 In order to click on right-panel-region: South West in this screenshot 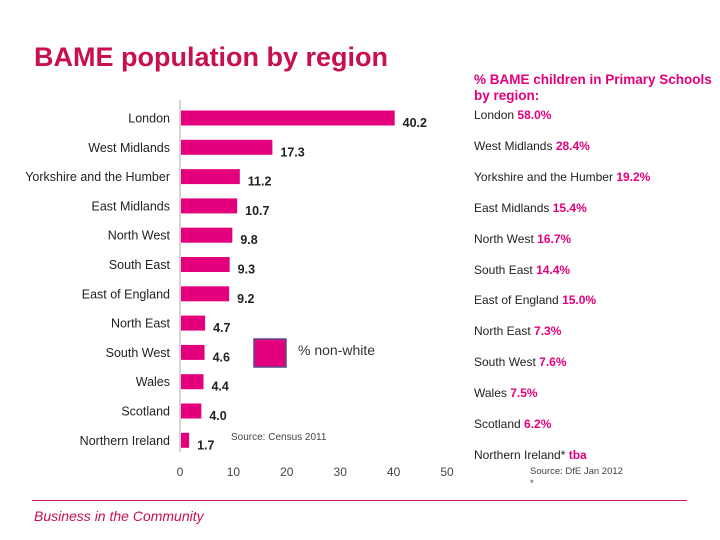, I will do `click(505, 362)`.